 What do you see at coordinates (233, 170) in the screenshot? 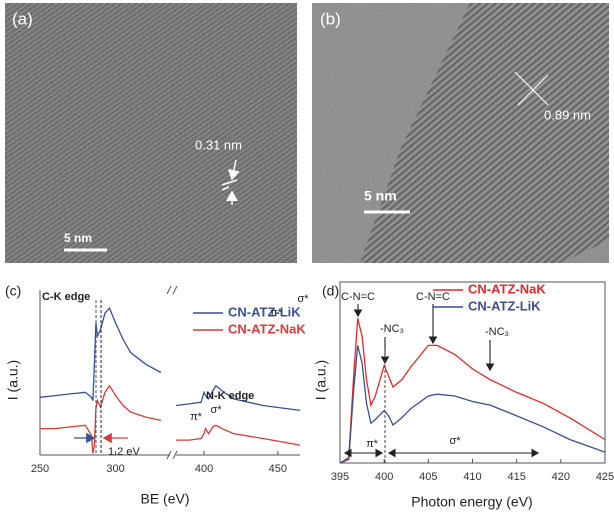
I see `arrow` at bounding box center [233, 170].